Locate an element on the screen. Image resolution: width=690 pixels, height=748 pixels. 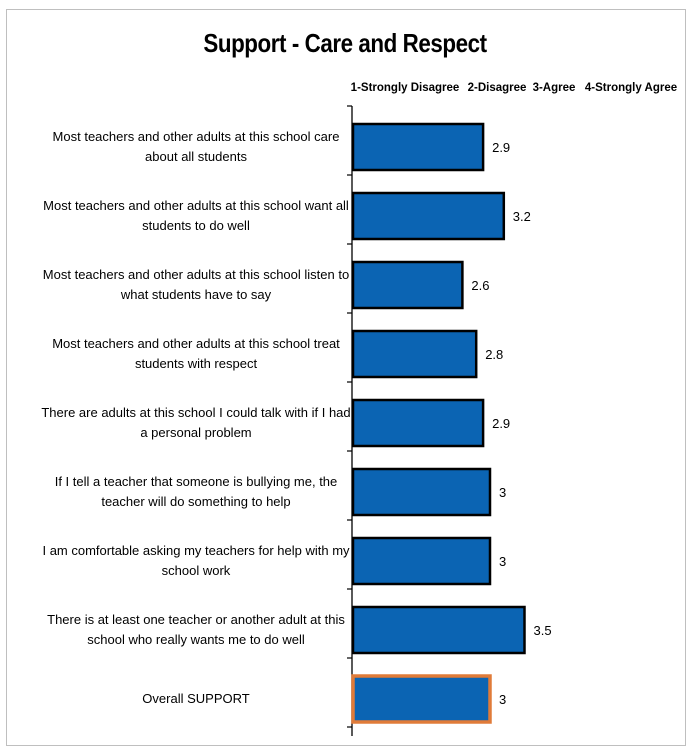
data-label: 3.2 is located at coordinates (522, 216).